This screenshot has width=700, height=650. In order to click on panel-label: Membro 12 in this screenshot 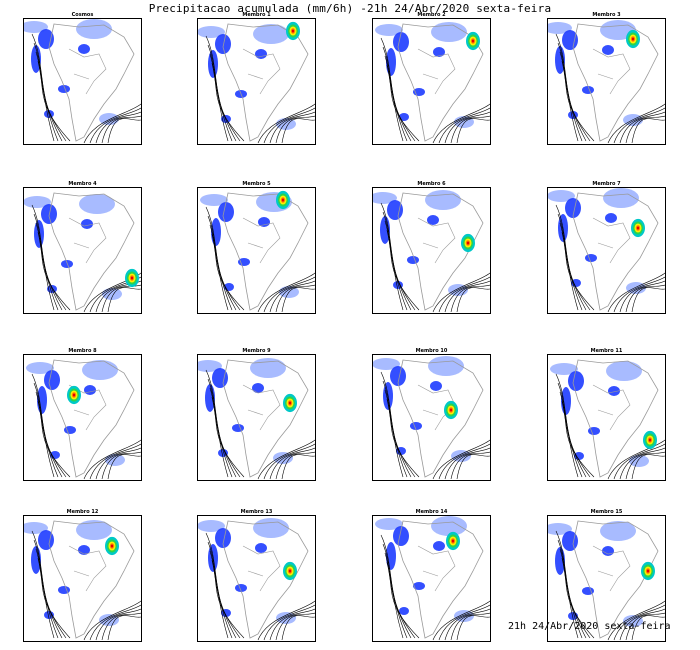, I will do `click(82, 512)`.